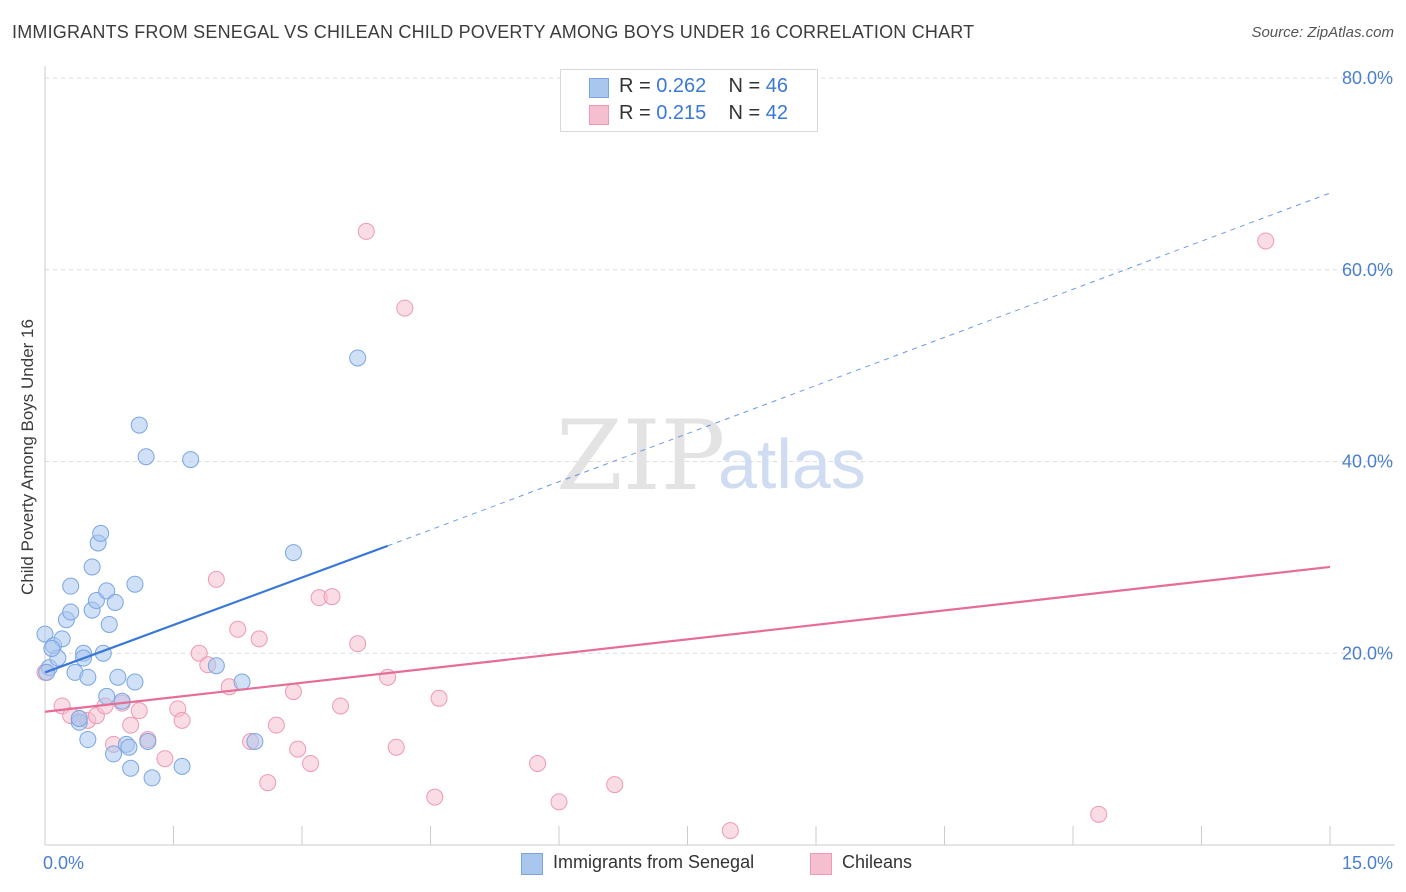  What do you see at coordinates (1367, 653) in the screenshot?
I see `y-tick-label: 20.0%` at bounding box center [1367, 653].